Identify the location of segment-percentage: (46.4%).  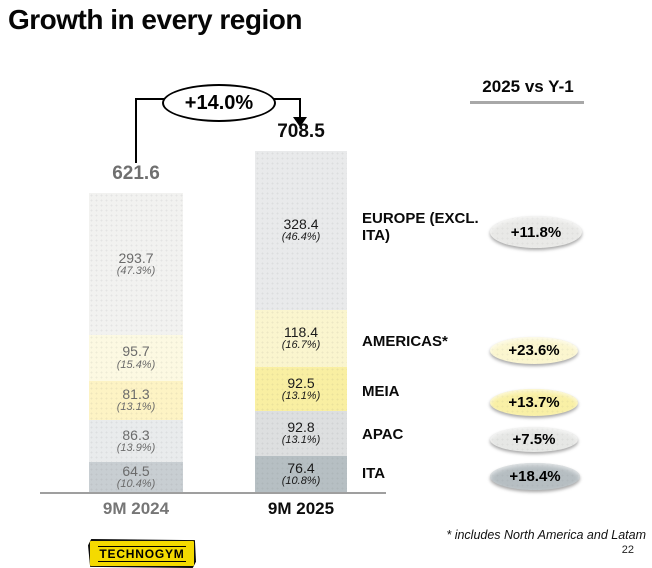
(301, 236).